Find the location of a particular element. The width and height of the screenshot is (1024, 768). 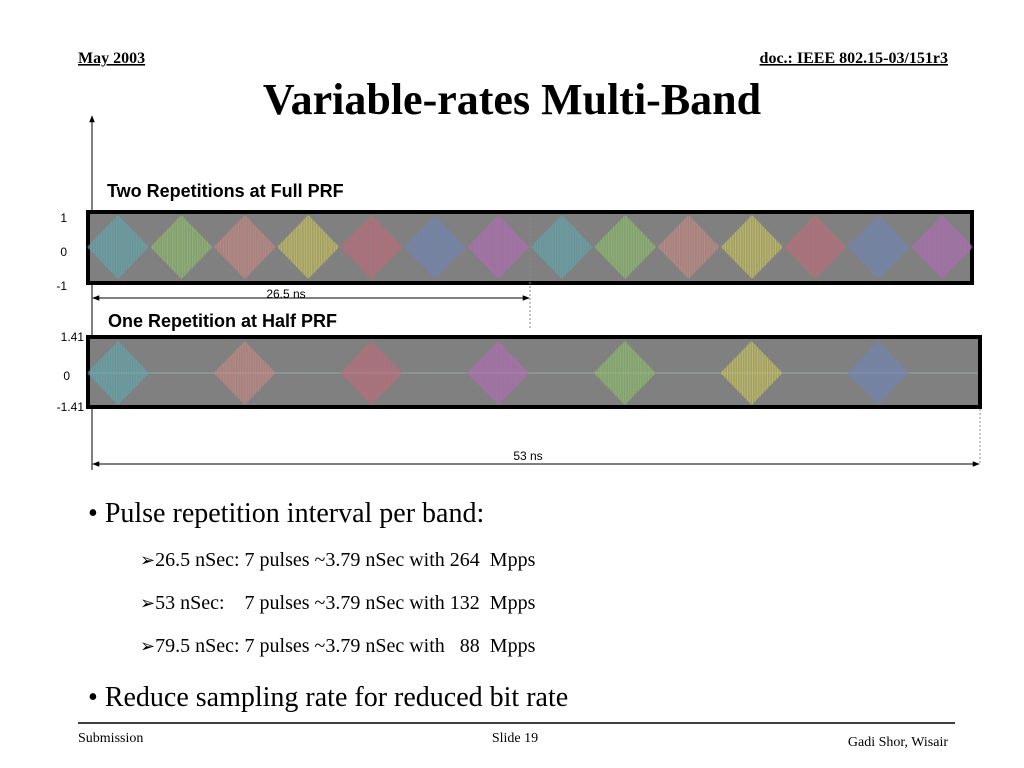

bottom-panel-label: One Repetition at Half PRF is located at coordinates (222, 321).